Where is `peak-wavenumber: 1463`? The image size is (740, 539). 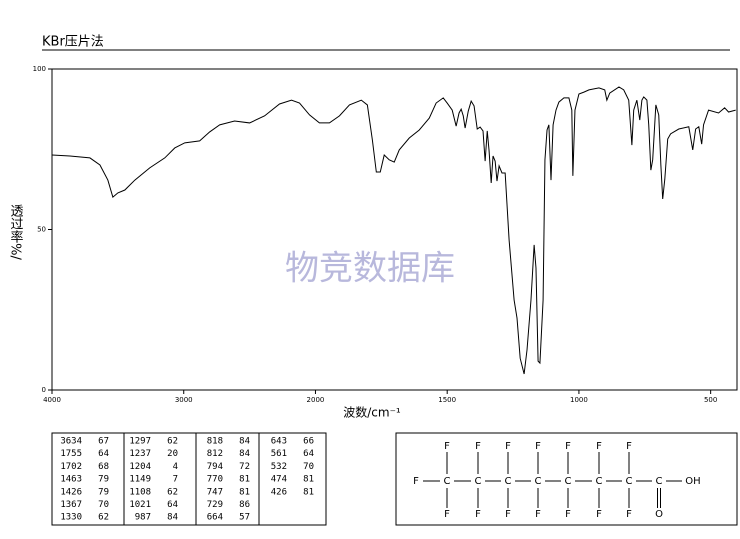
peak-wavenumber: 1463 is located at coordinates (71, 480).